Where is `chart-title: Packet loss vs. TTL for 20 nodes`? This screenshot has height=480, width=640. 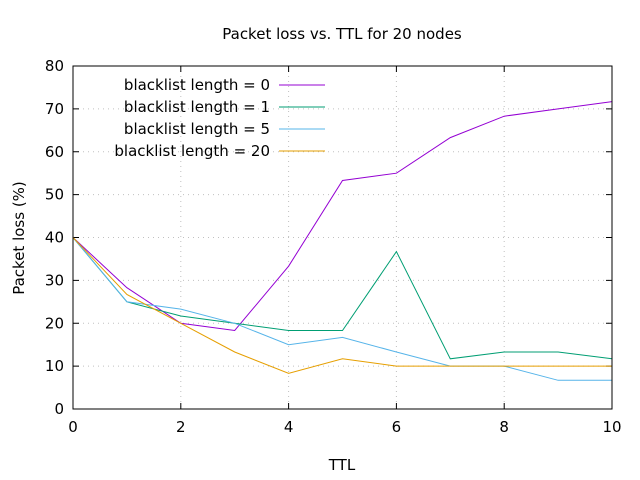
chart-title: Packet loss vs. TTL for 20 nodes is located at coordinates (342, 34).